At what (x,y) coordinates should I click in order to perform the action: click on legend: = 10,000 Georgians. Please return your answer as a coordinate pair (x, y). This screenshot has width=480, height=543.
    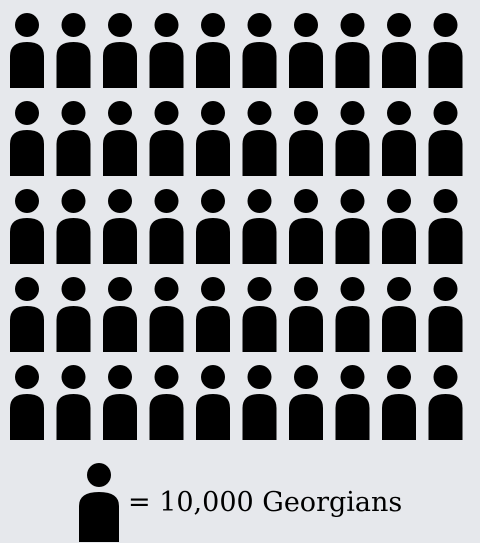
    Looking at the image, I should click on (238, 502).